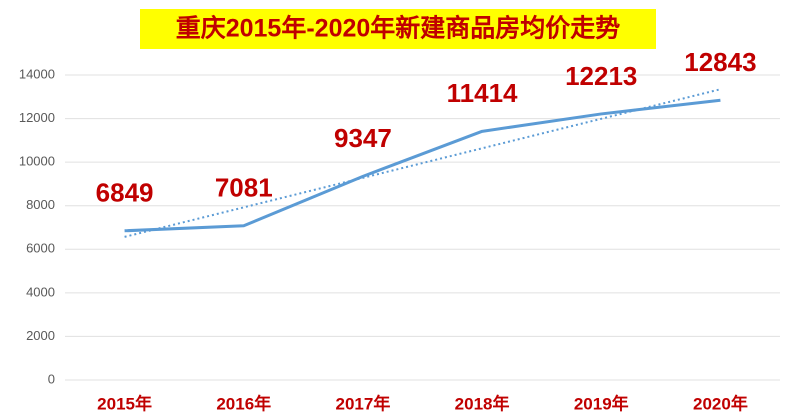 This screenshot has height=419, width=800. I want to click on data-label: 11414, so click(482, 93).